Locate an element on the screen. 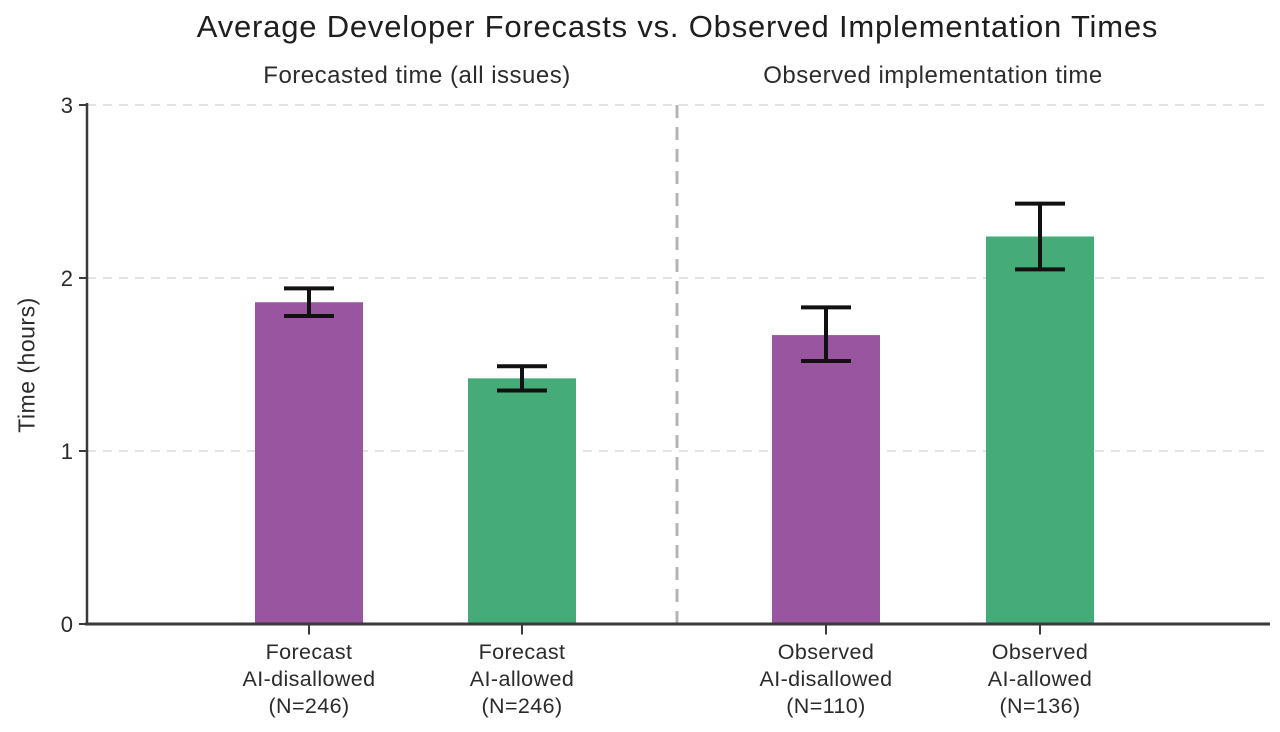 This screenshot has height=732, width=1280. bar-observed-ai-allowed-n136 is located at coordinates (1040, 430).